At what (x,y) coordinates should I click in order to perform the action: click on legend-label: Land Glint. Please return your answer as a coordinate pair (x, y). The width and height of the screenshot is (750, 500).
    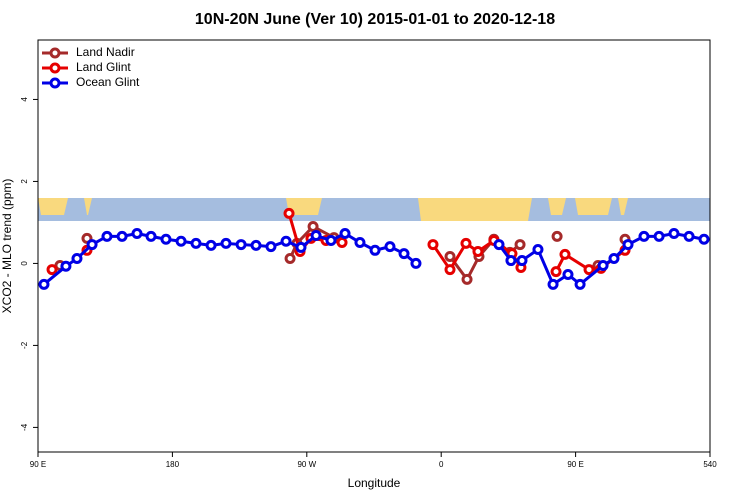
    Looking at the image, I should click on (103, 67).